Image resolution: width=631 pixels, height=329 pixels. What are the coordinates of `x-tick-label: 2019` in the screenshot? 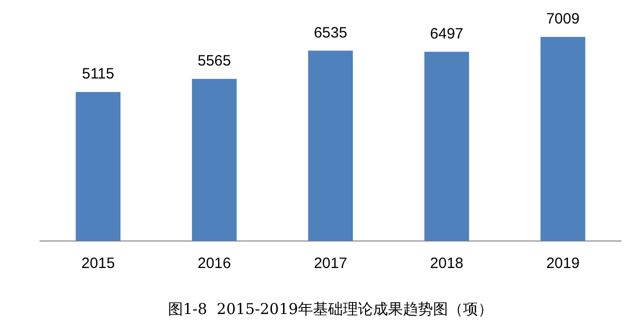 It's located at (563, 263).